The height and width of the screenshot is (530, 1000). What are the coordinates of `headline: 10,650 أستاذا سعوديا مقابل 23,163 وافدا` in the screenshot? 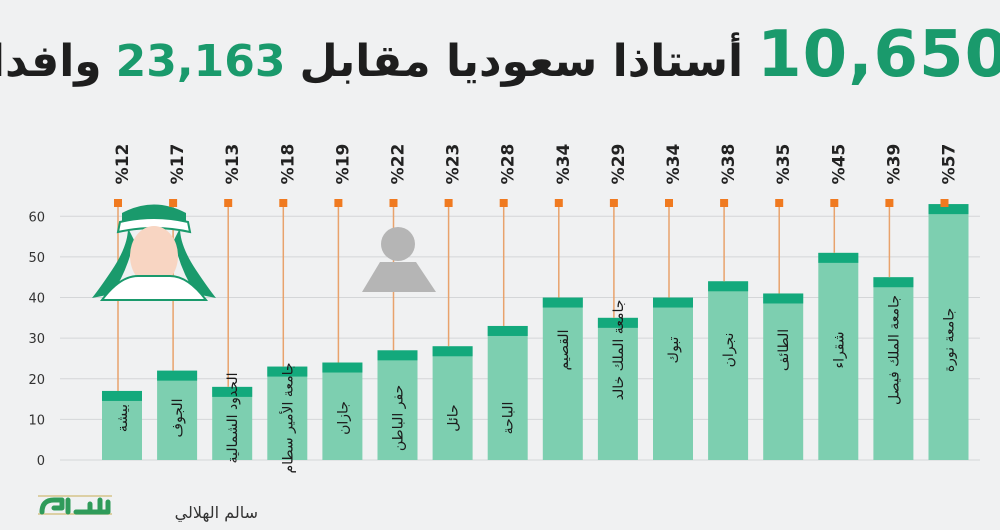 It's located at (500, 55).